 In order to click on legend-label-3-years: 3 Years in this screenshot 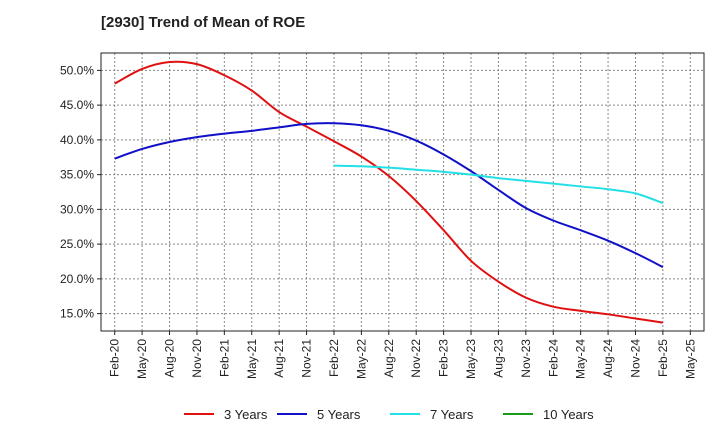, I will do `click(246, 414)`.